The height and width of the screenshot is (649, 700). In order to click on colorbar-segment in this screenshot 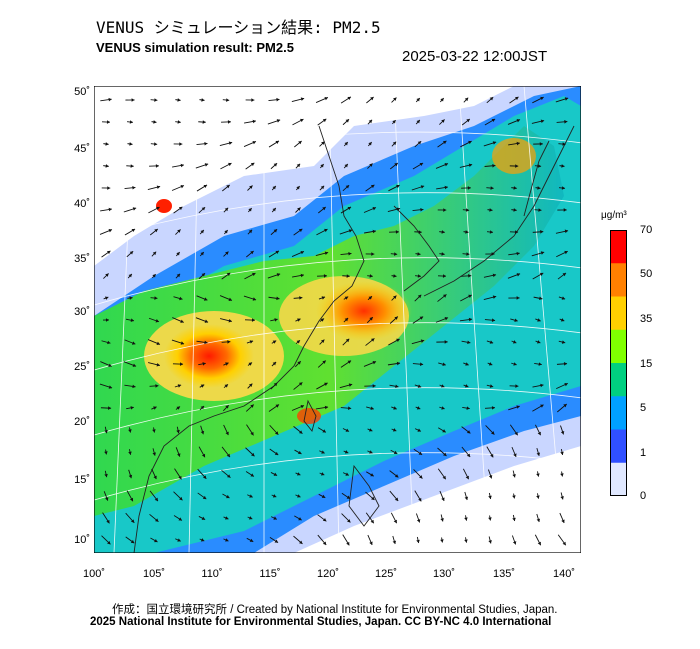, I will do `click(618, 479)`.